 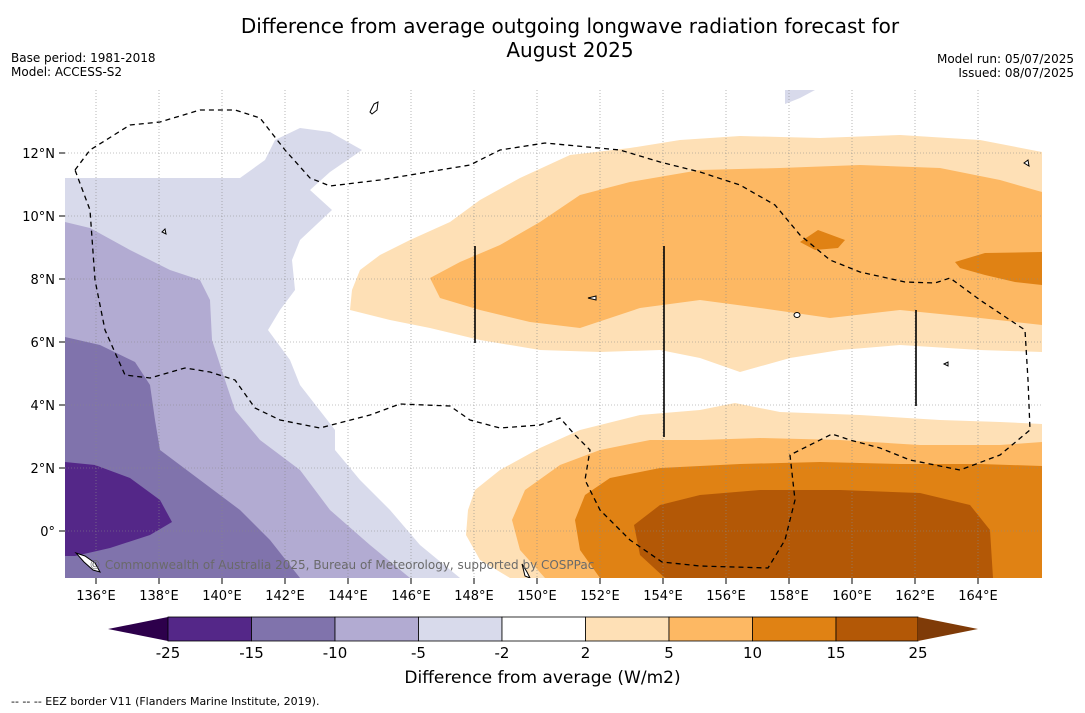 What do you see at coordinates (47, 532) in the screenshot?
I see `y-tick-label: 0°` at bounding box center [47, 532].